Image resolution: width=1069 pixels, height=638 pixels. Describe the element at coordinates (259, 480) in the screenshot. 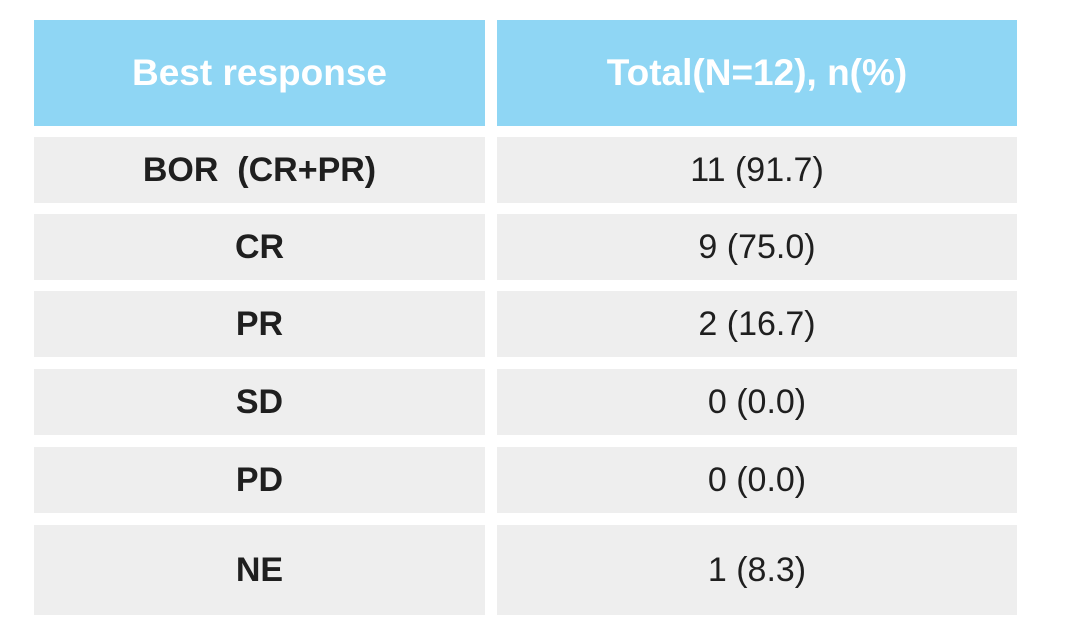

I see `table-row-label: PD` at that location.